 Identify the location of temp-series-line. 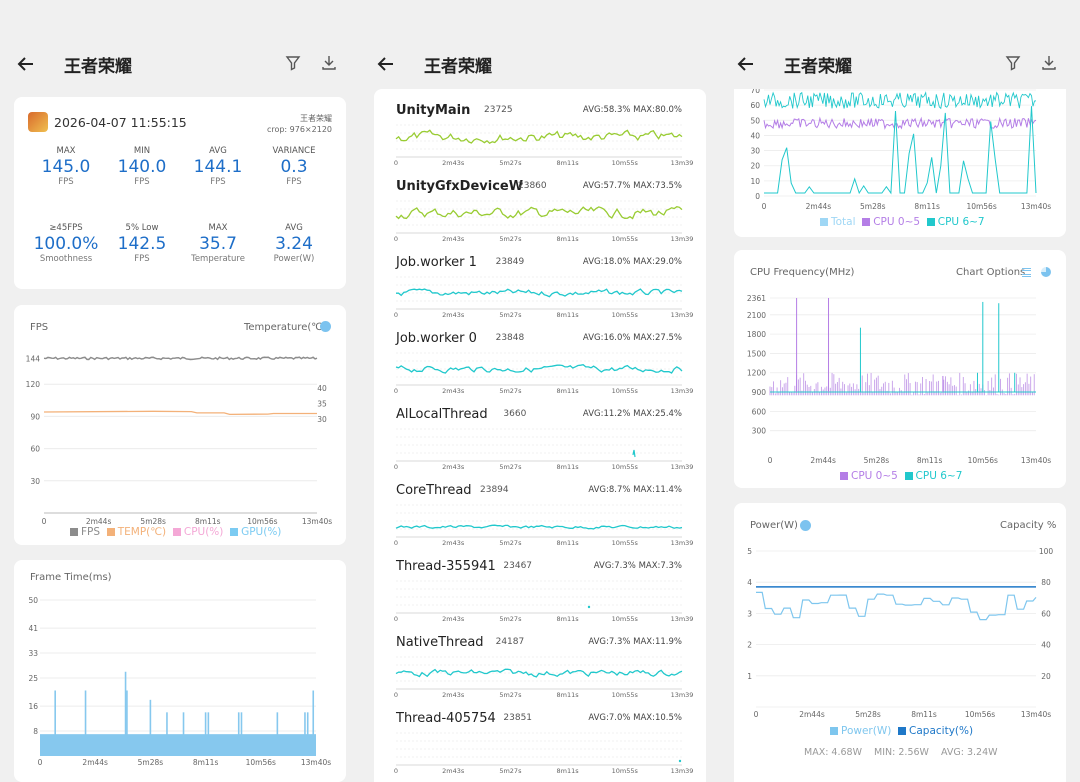
(180, 413).